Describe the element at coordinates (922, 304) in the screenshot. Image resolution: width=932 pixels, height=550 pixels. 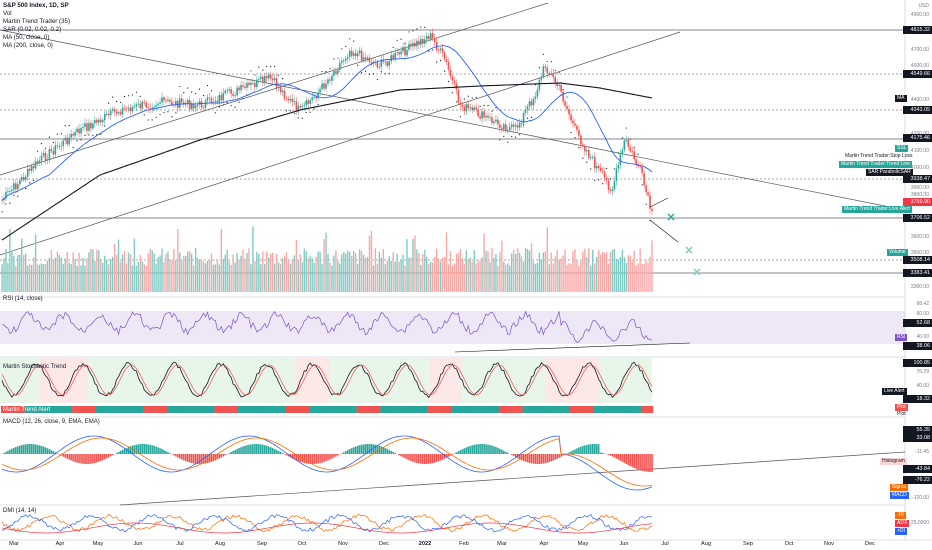
I see `rsi-tick: 68.42` at that location.